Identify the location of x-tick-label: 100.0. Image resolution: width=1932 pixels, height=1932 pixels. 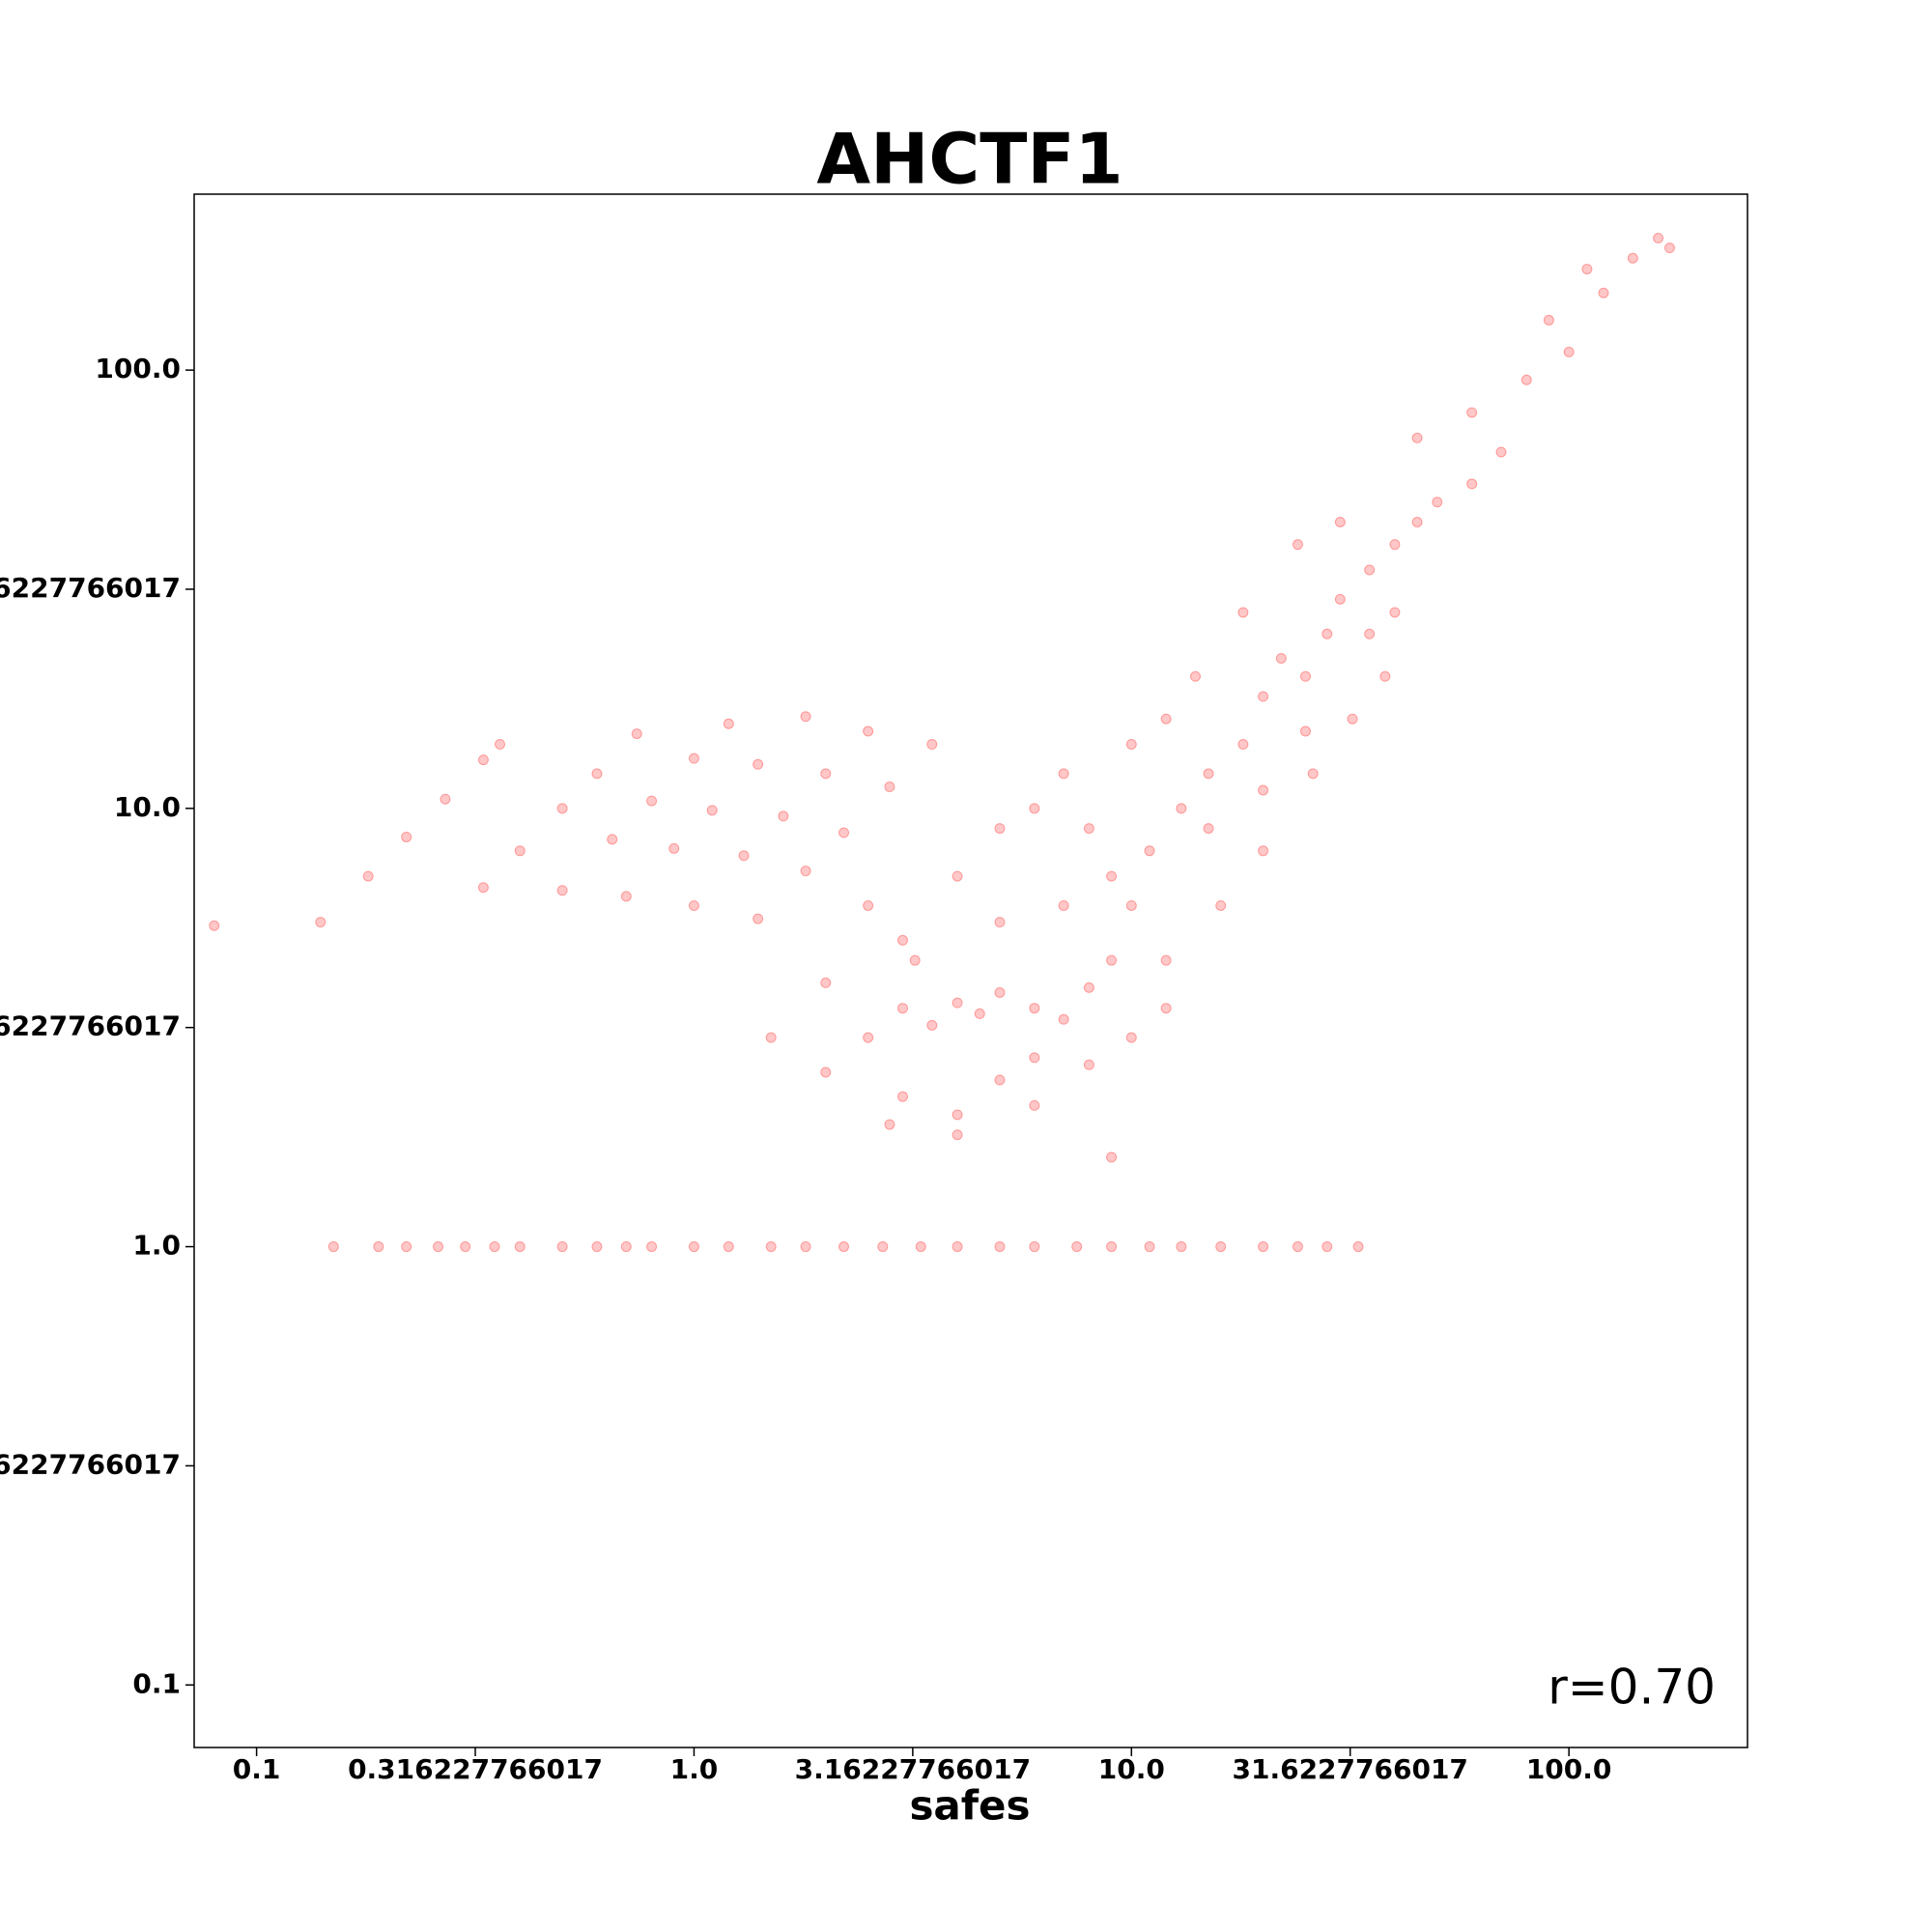
(1569, 1769).